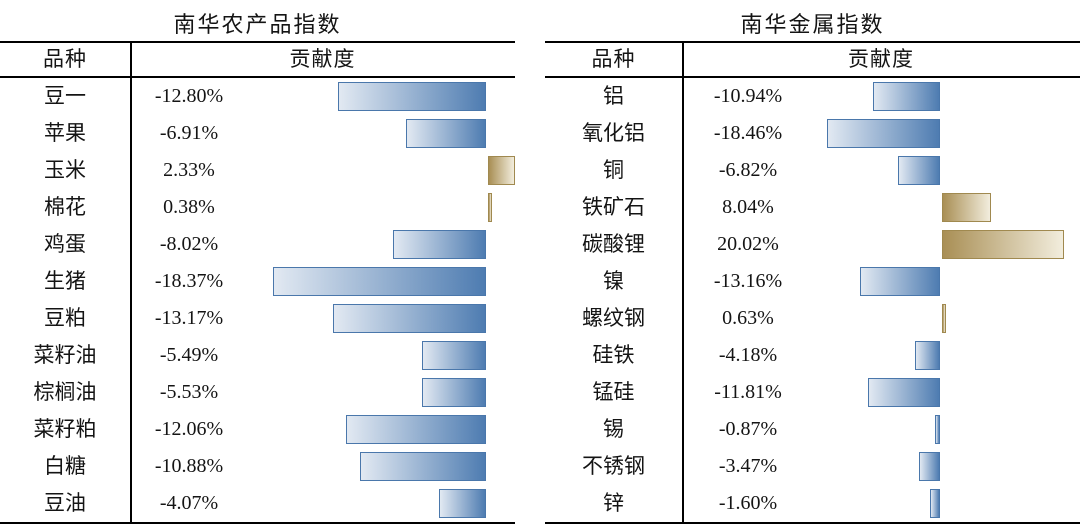  I want to click on variety-label: 菜籽油, so click(65, 355).